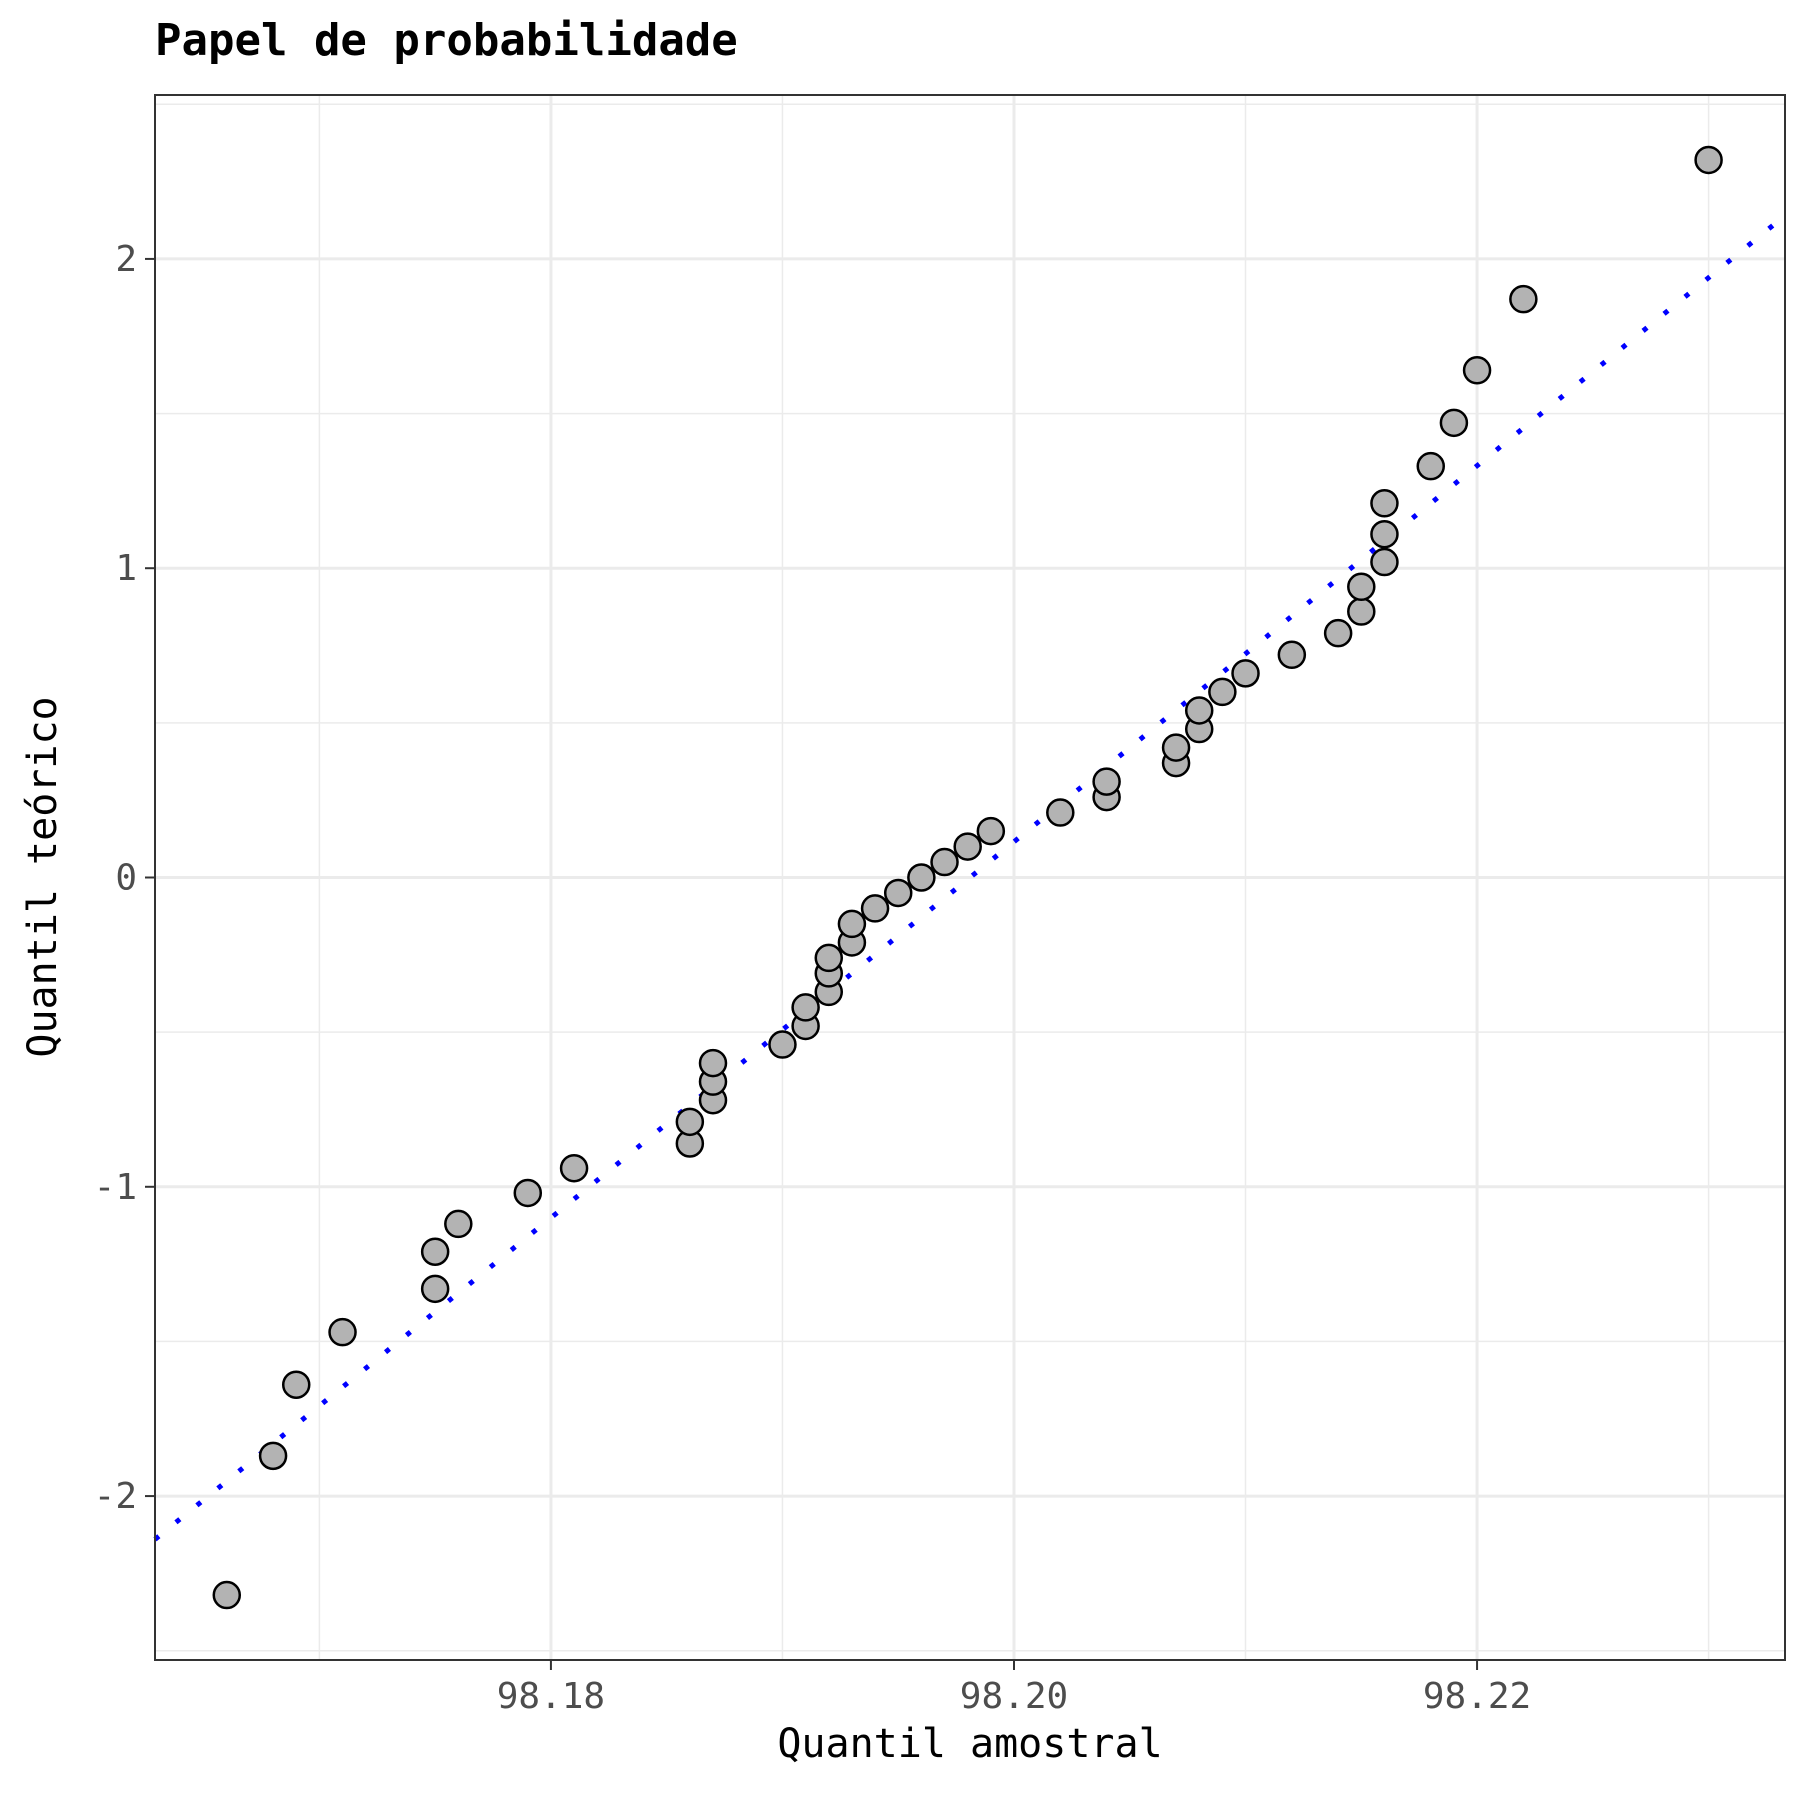  What do you see at coordinates (1477, 1696) in the screenshot?
I see `x-tick-label: 98.22` at bounding box center [1477, 1696].